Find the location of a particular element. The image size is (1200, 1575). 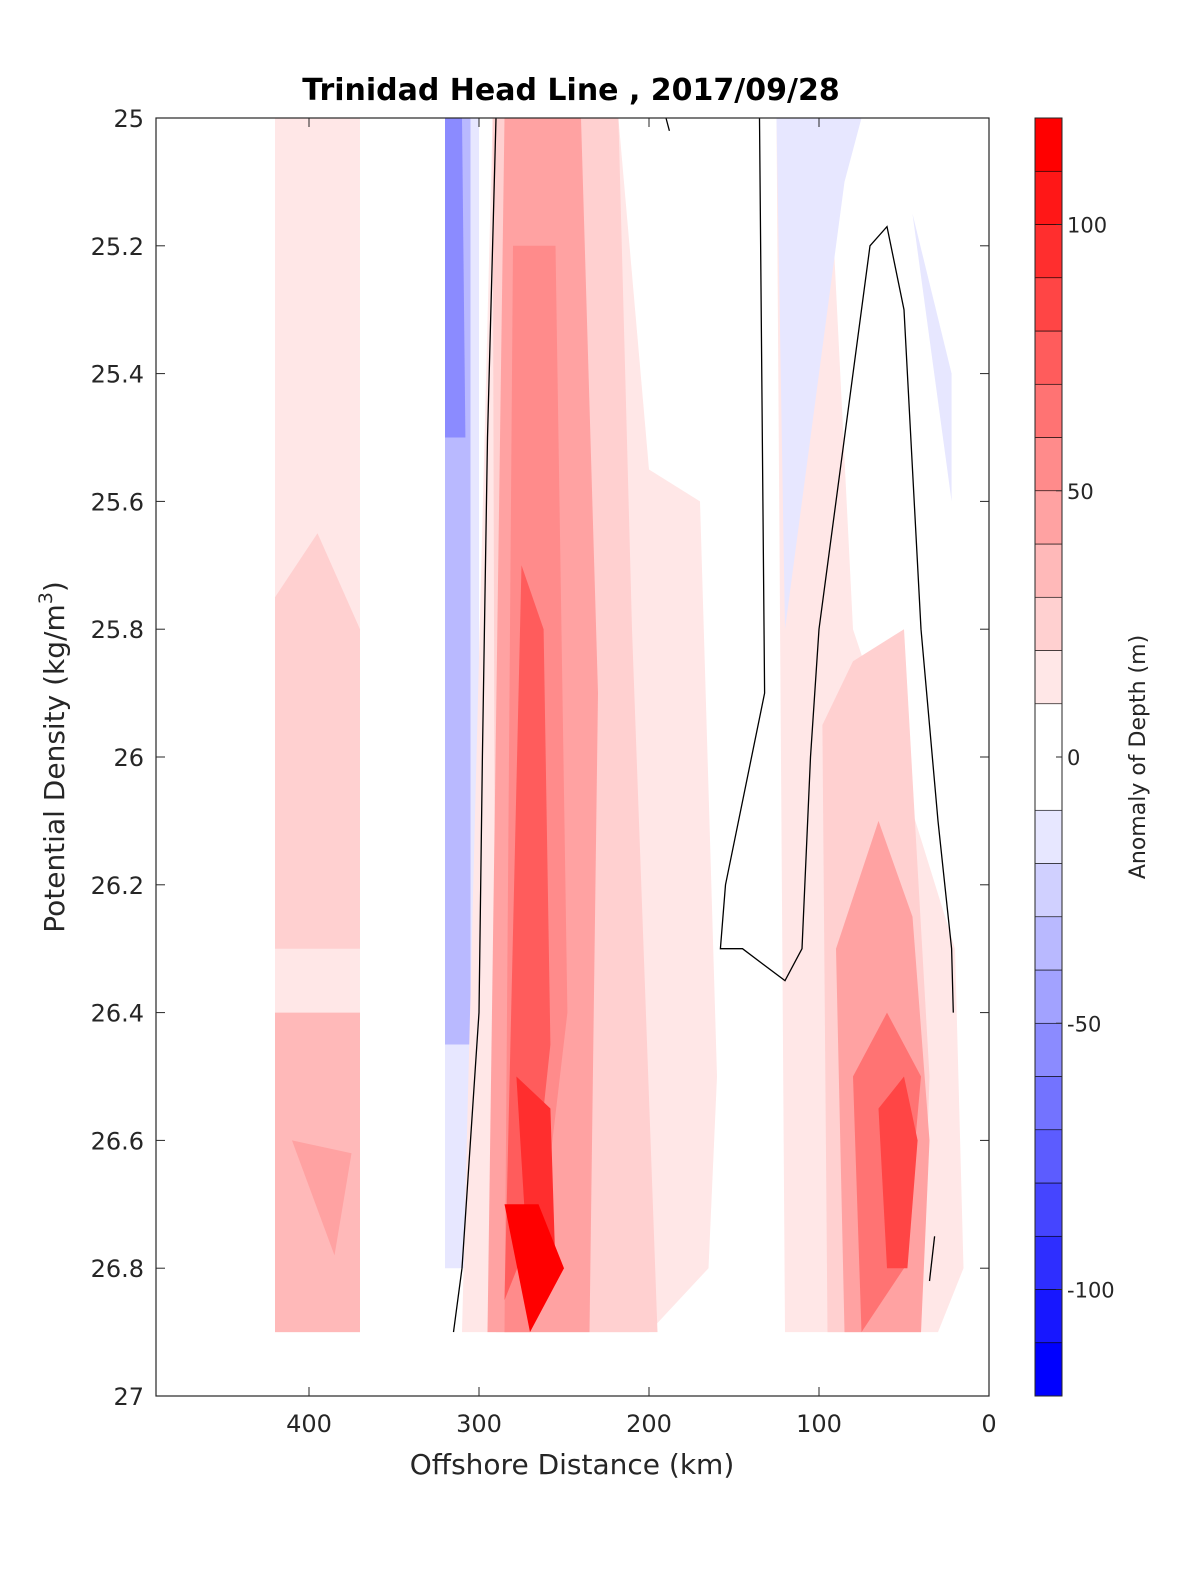

y-axis-label: Potential Density (kg/m3) is located at coordinates (53, 757).